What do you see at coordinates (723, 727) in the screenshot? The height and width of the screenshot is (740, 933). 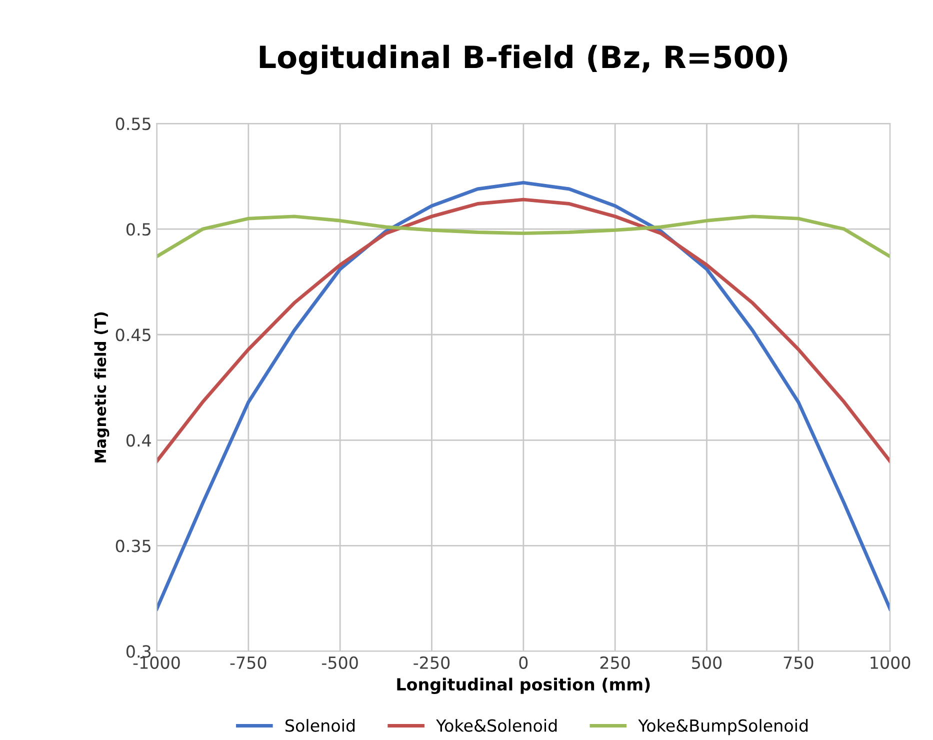 I see `legend-label: Yoke&BumpSolenoid` at bounding box center [723, 727].